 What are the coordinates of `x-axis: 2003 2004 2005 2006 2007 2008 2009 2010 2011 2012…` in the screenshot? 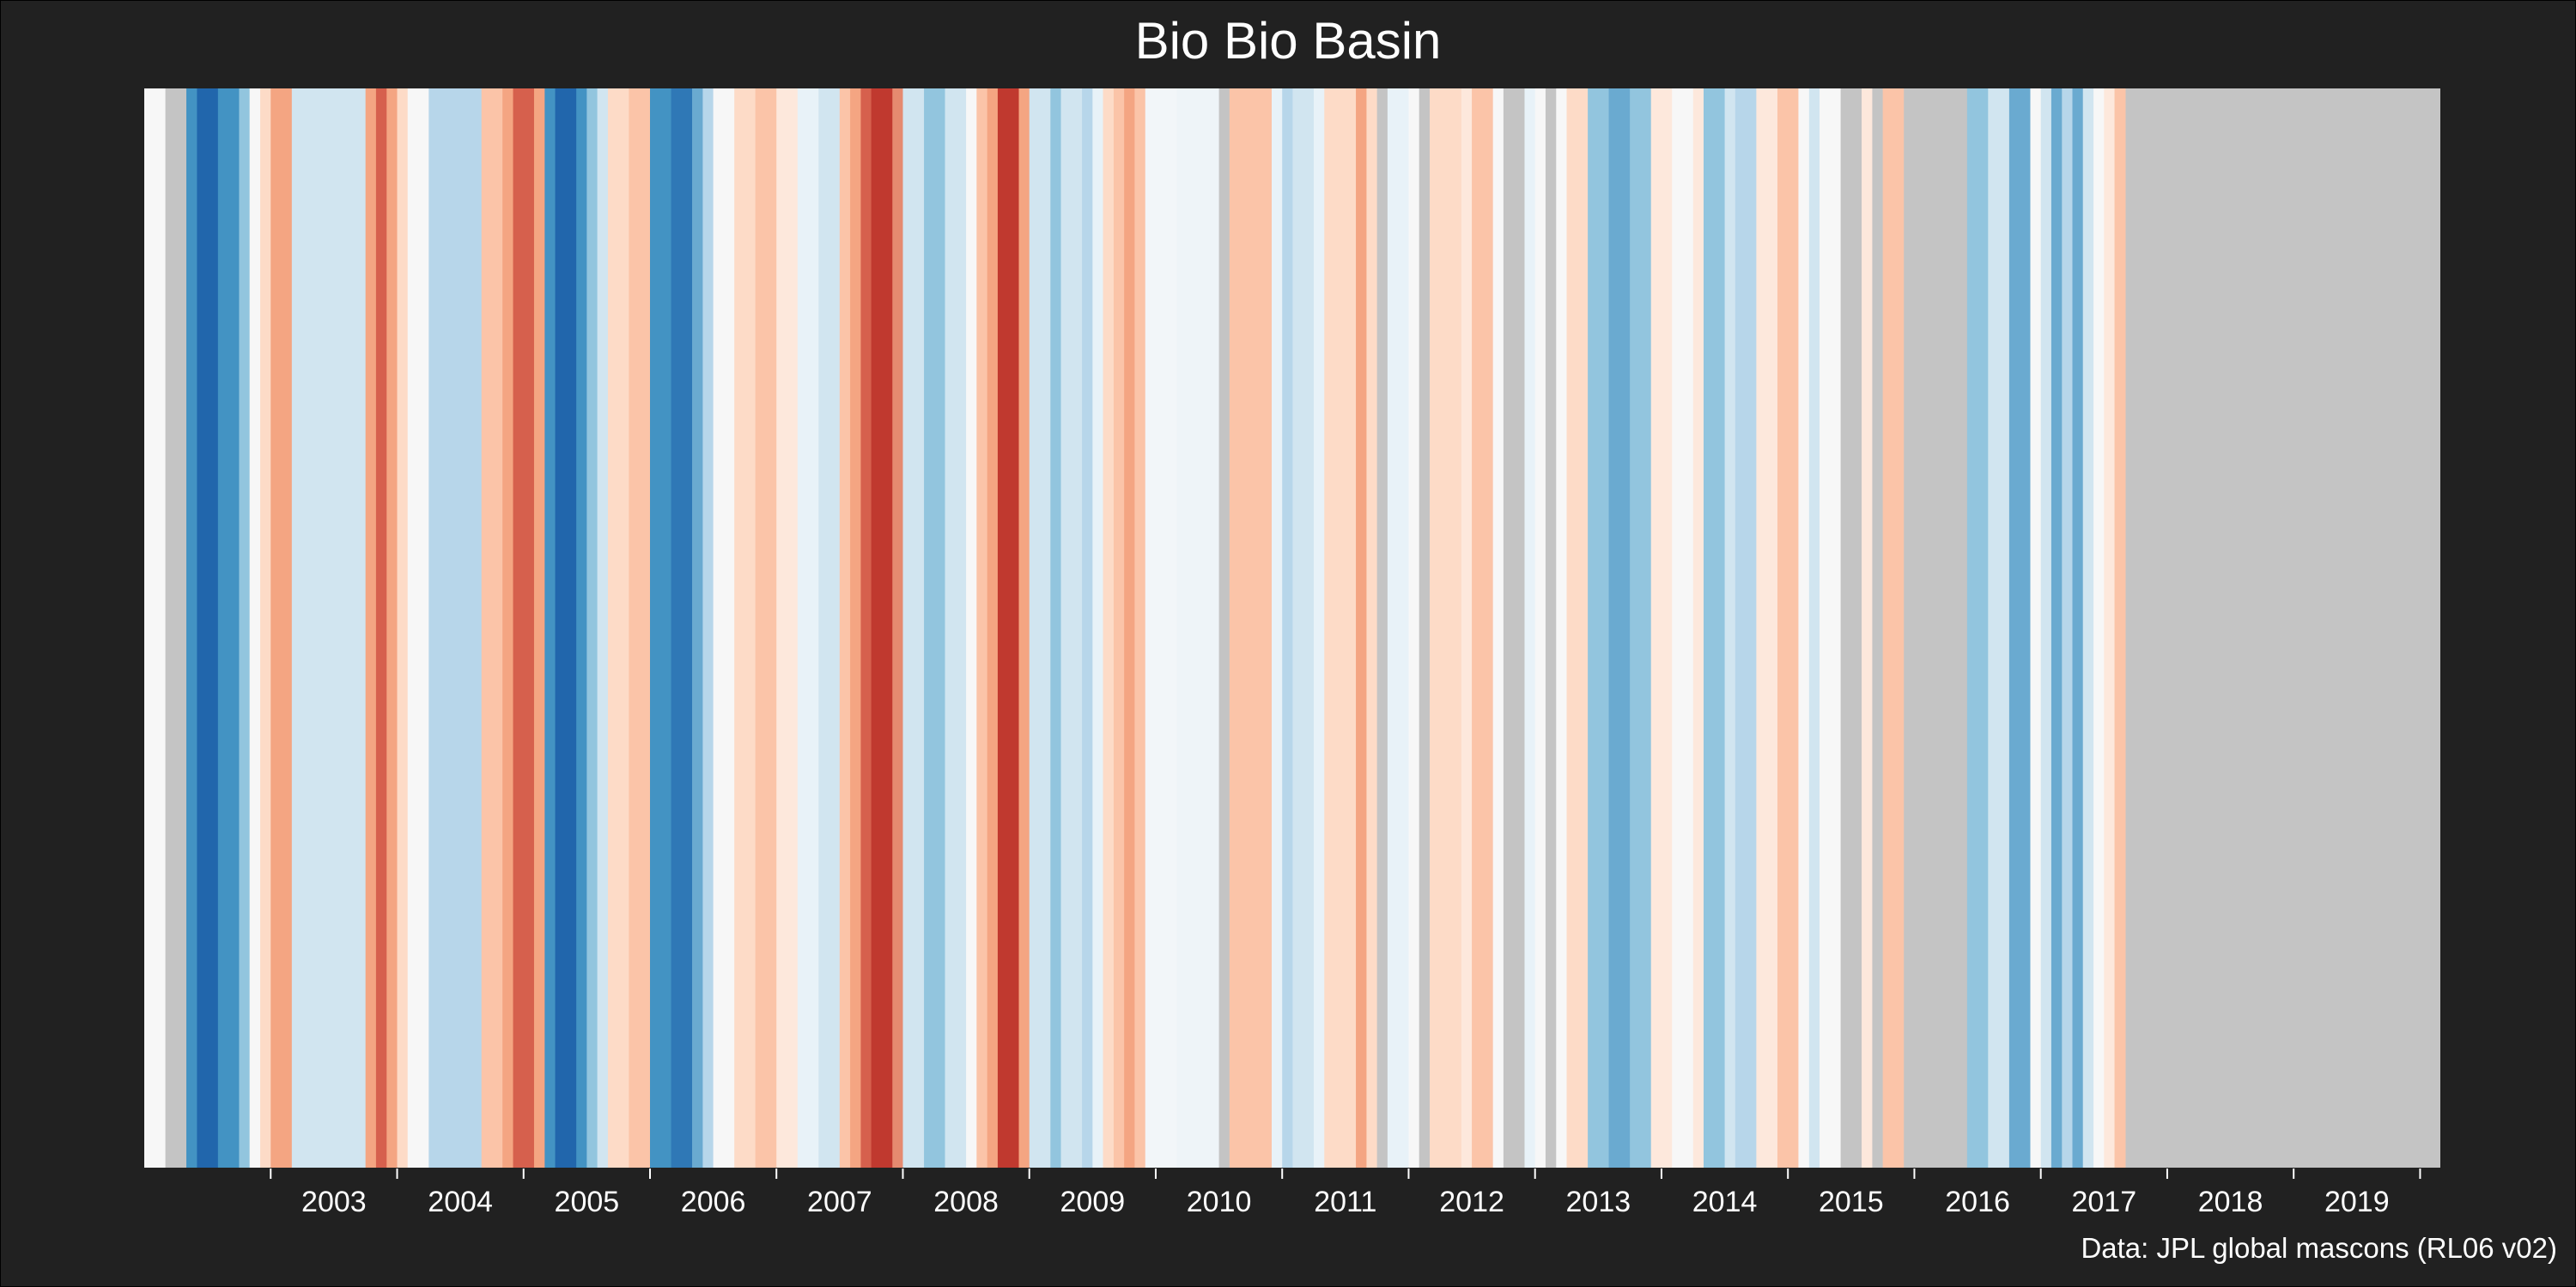 It's located at (1292, 1193).